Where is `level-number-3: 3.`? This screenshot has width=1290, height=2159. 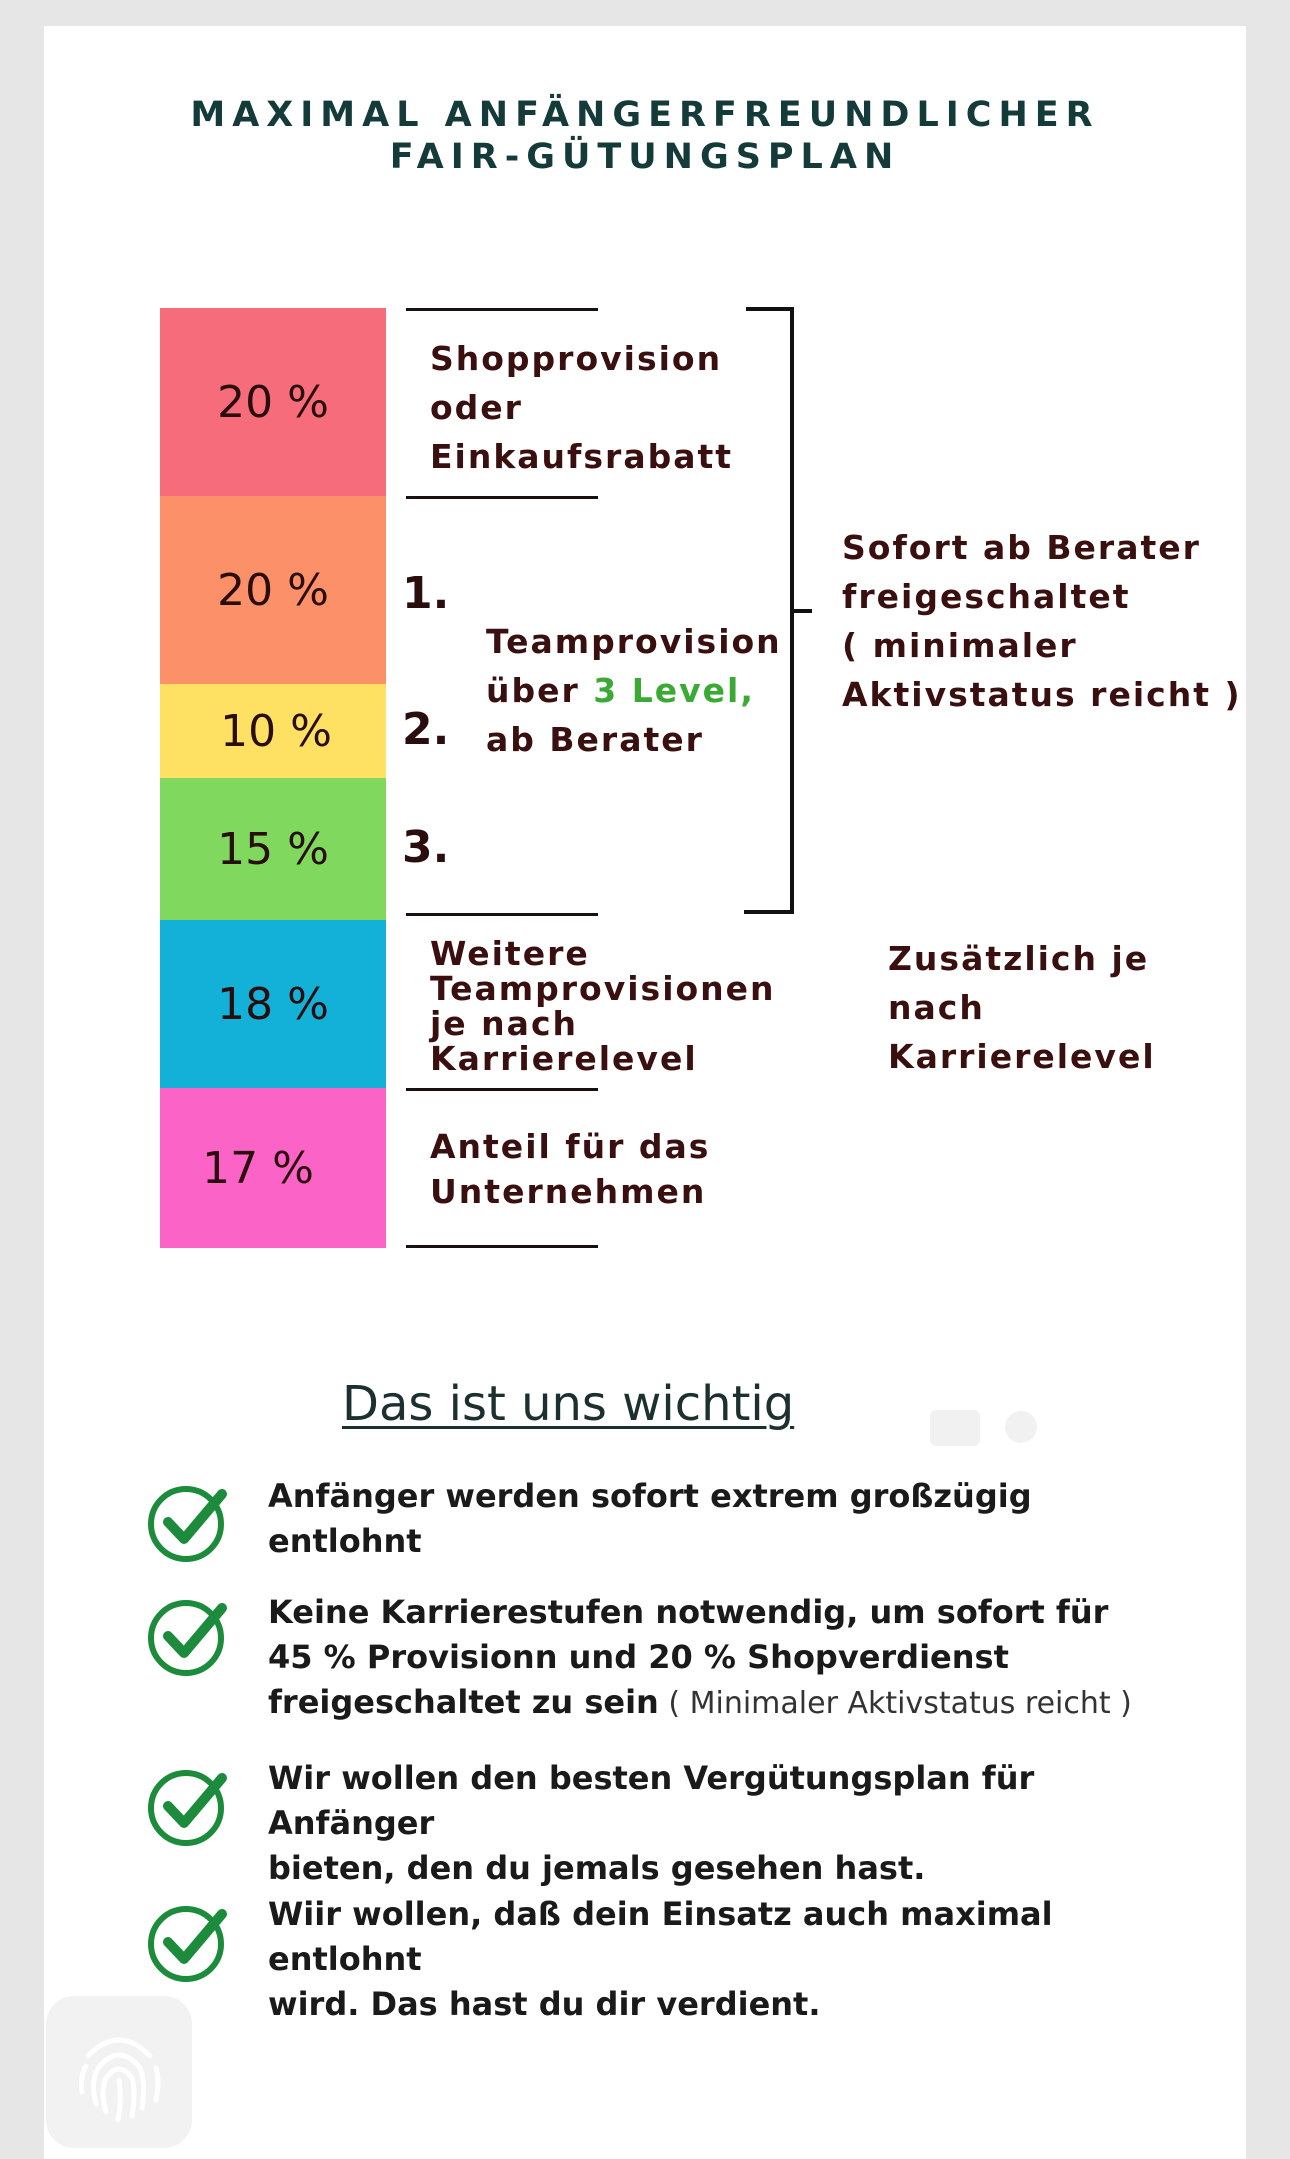
level-number-3: 3. is located at coordinates (426, 847).